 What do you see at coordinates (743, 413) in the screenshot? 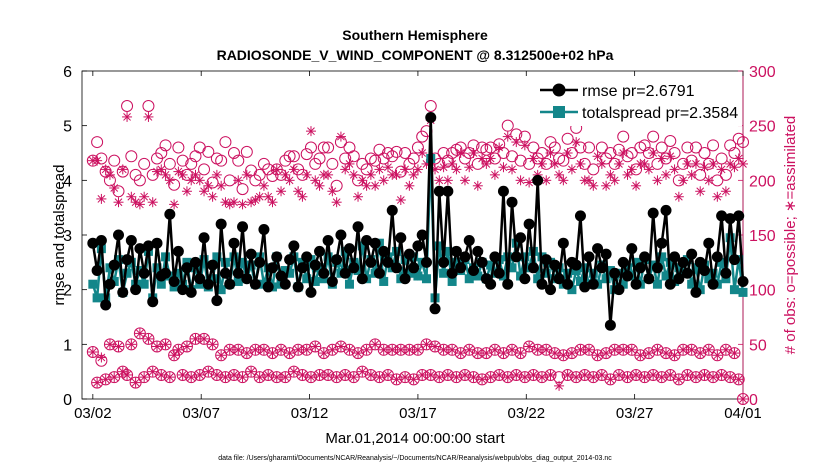
I see `x-tick-label: 04/01` at bounding box center [743, 413].